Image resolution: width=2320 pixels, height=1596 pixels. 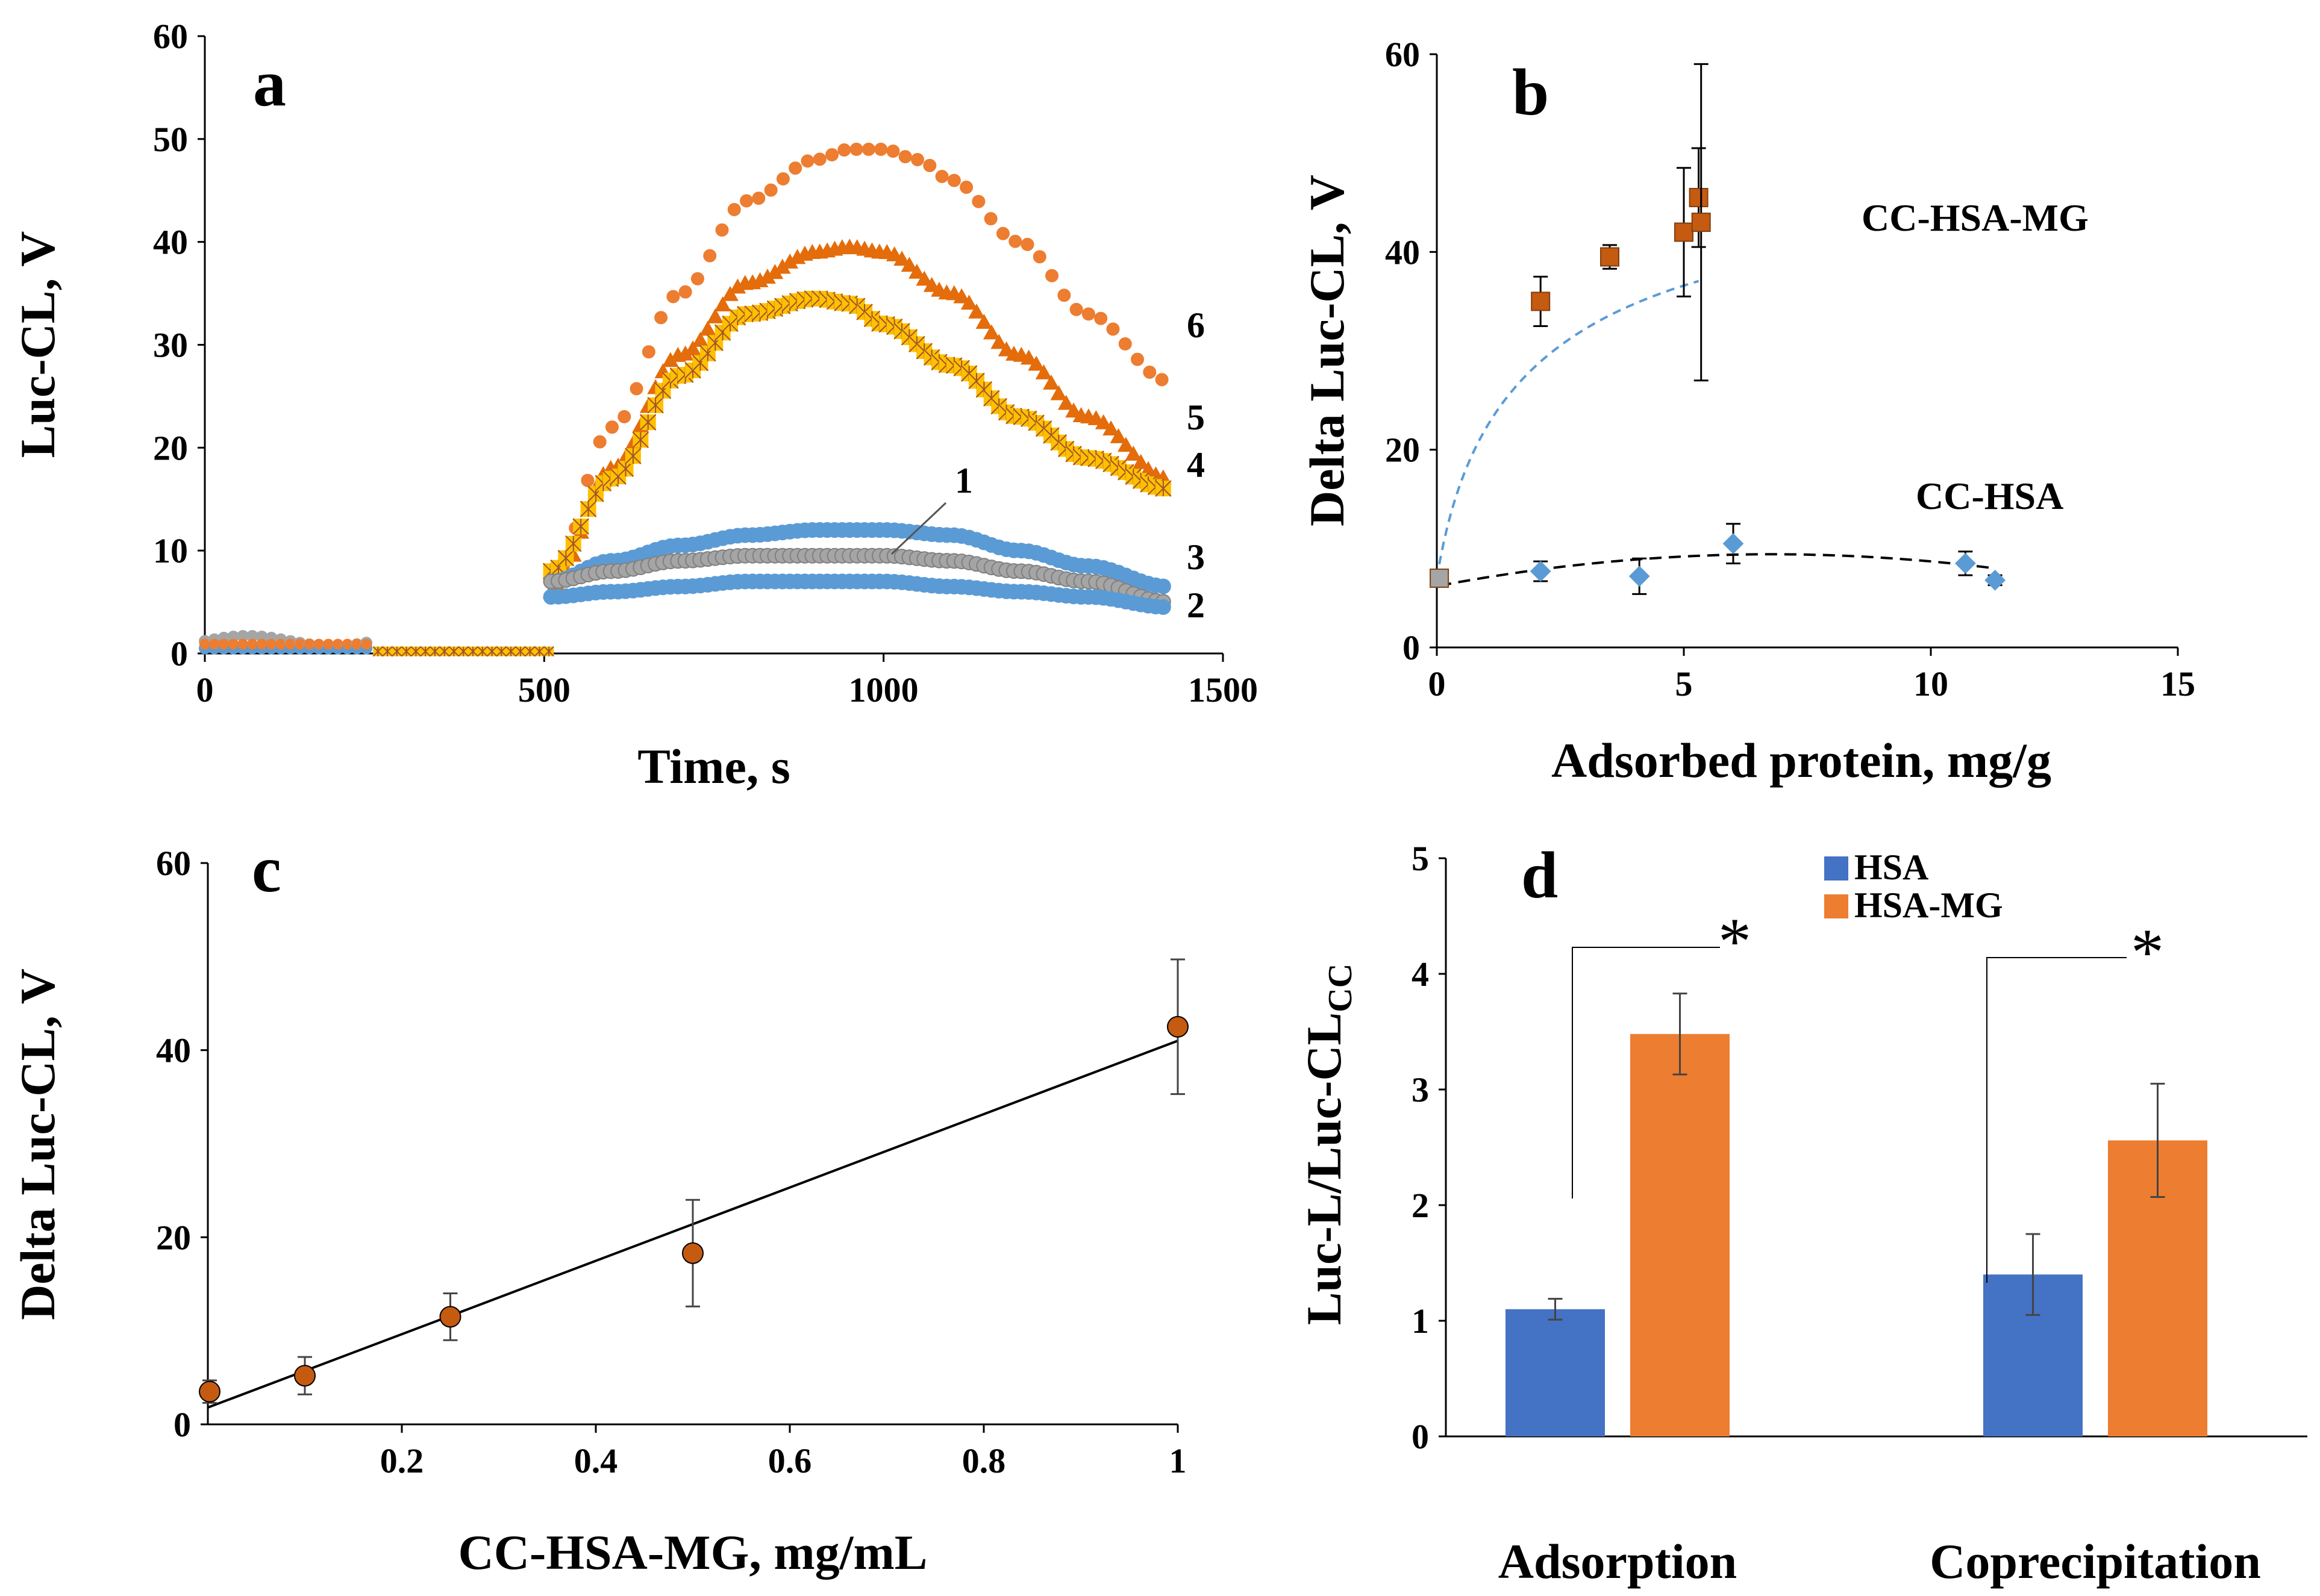 I want to click on panel-c-xtick-label: 0.2, so click(x=402, y=1460).